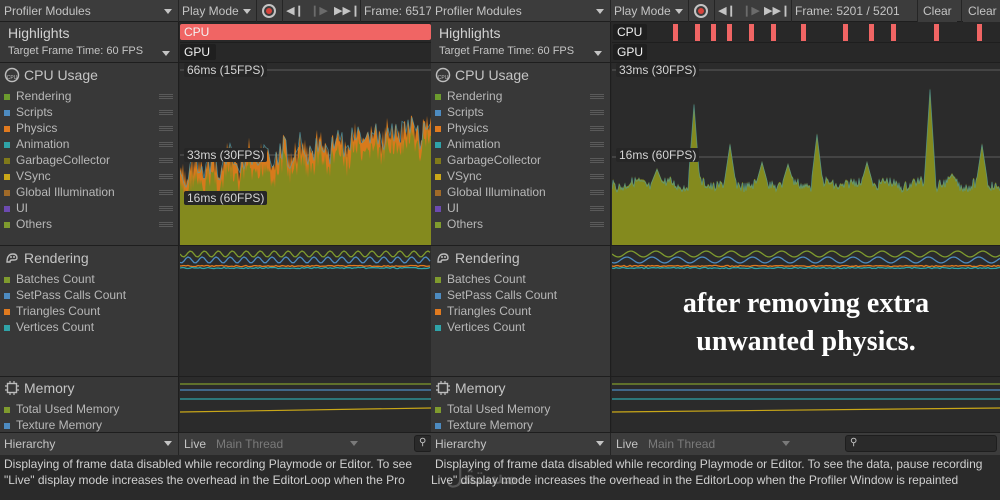  I want to click on legend-label: Rendering, so click(475, 96).